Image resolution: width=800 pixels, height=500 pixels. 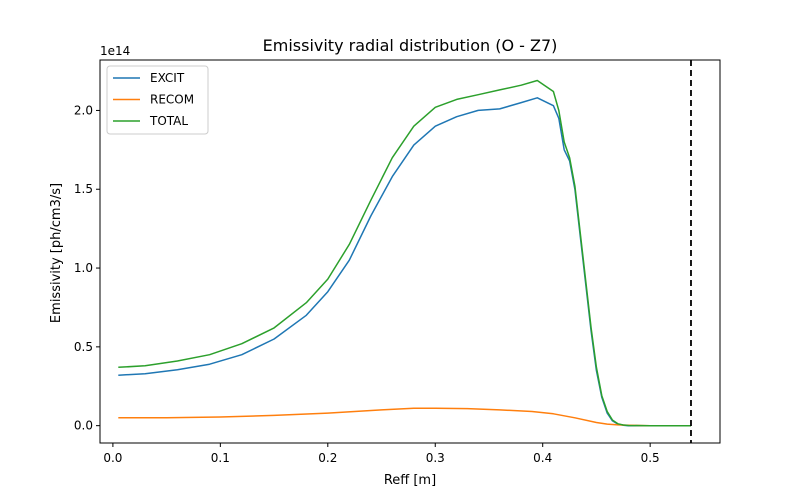 I want to click on legend-box, so click(x=157, y=100).